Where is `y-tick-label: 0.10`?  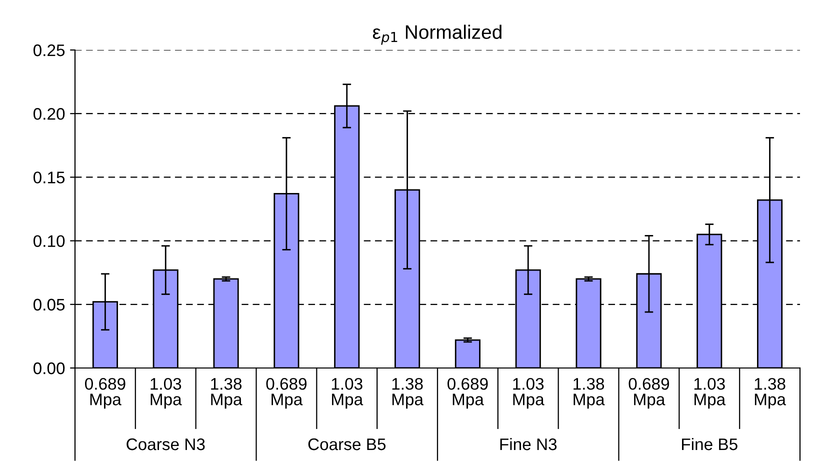
y-tick-label: 0.10 is located at coordinates (49, 241).